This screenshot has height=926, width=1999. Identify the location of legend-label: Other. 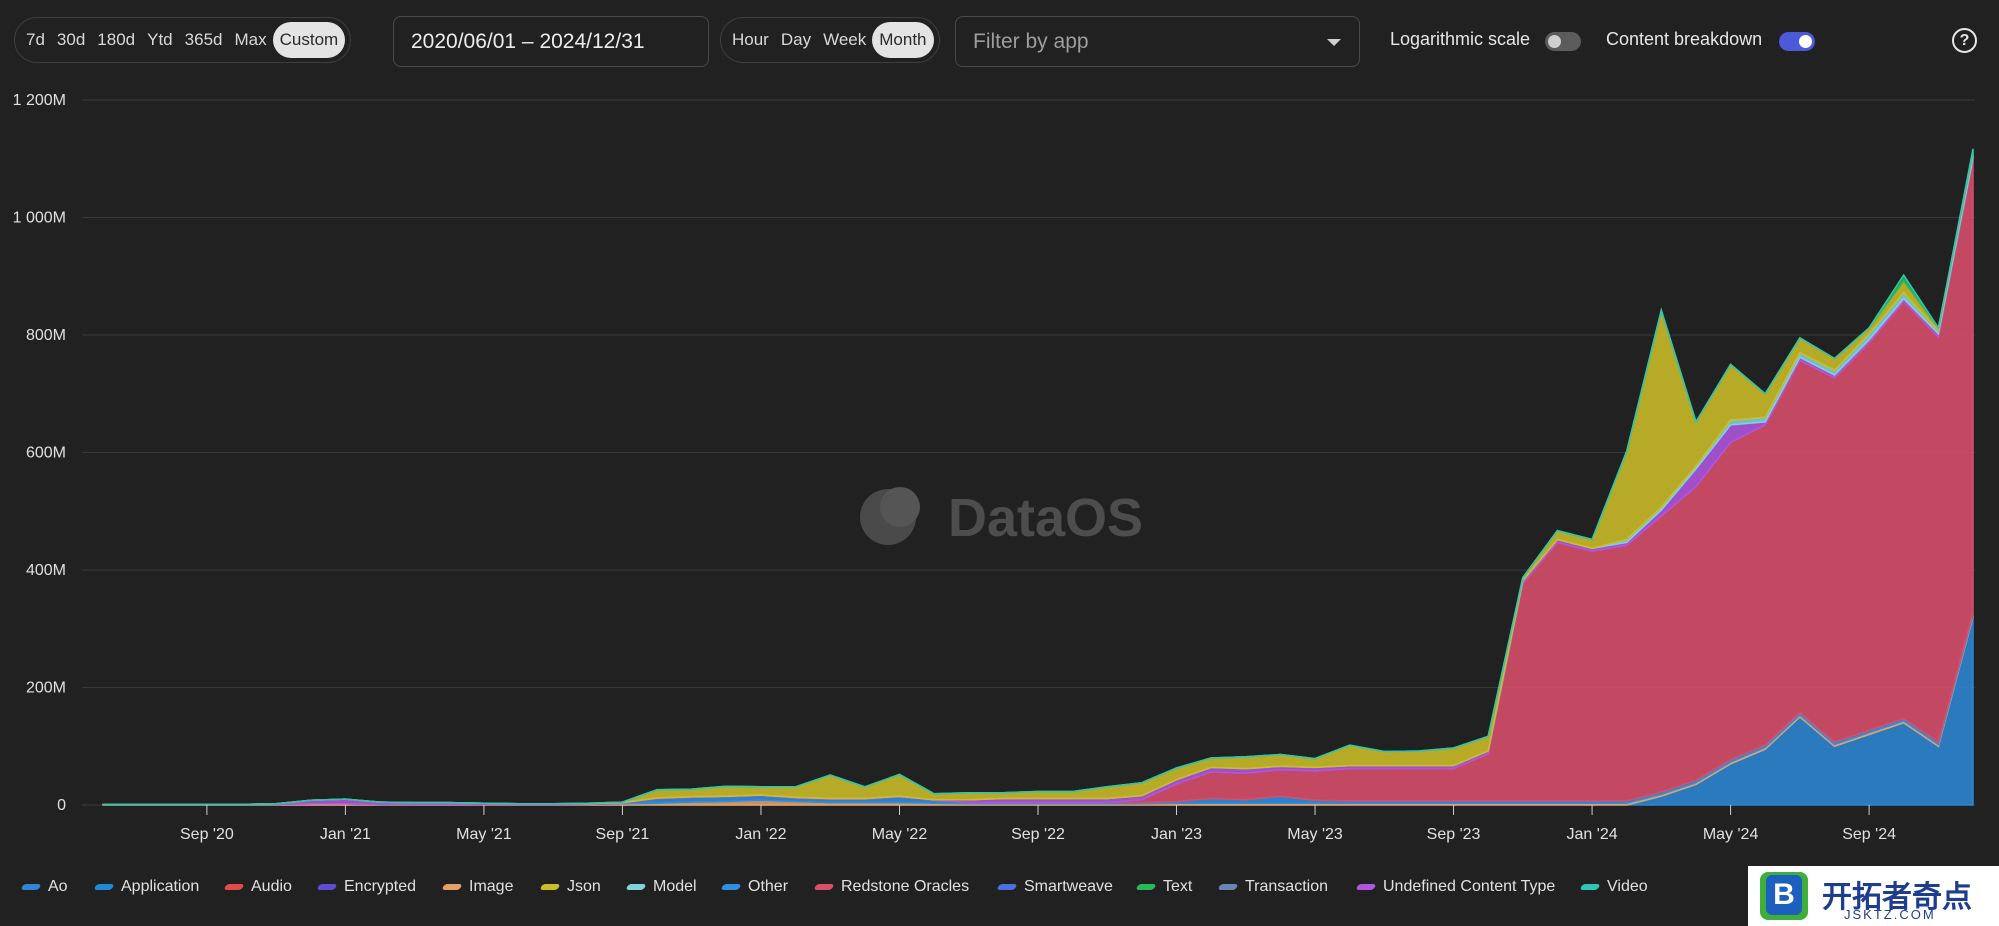
(768, 886).